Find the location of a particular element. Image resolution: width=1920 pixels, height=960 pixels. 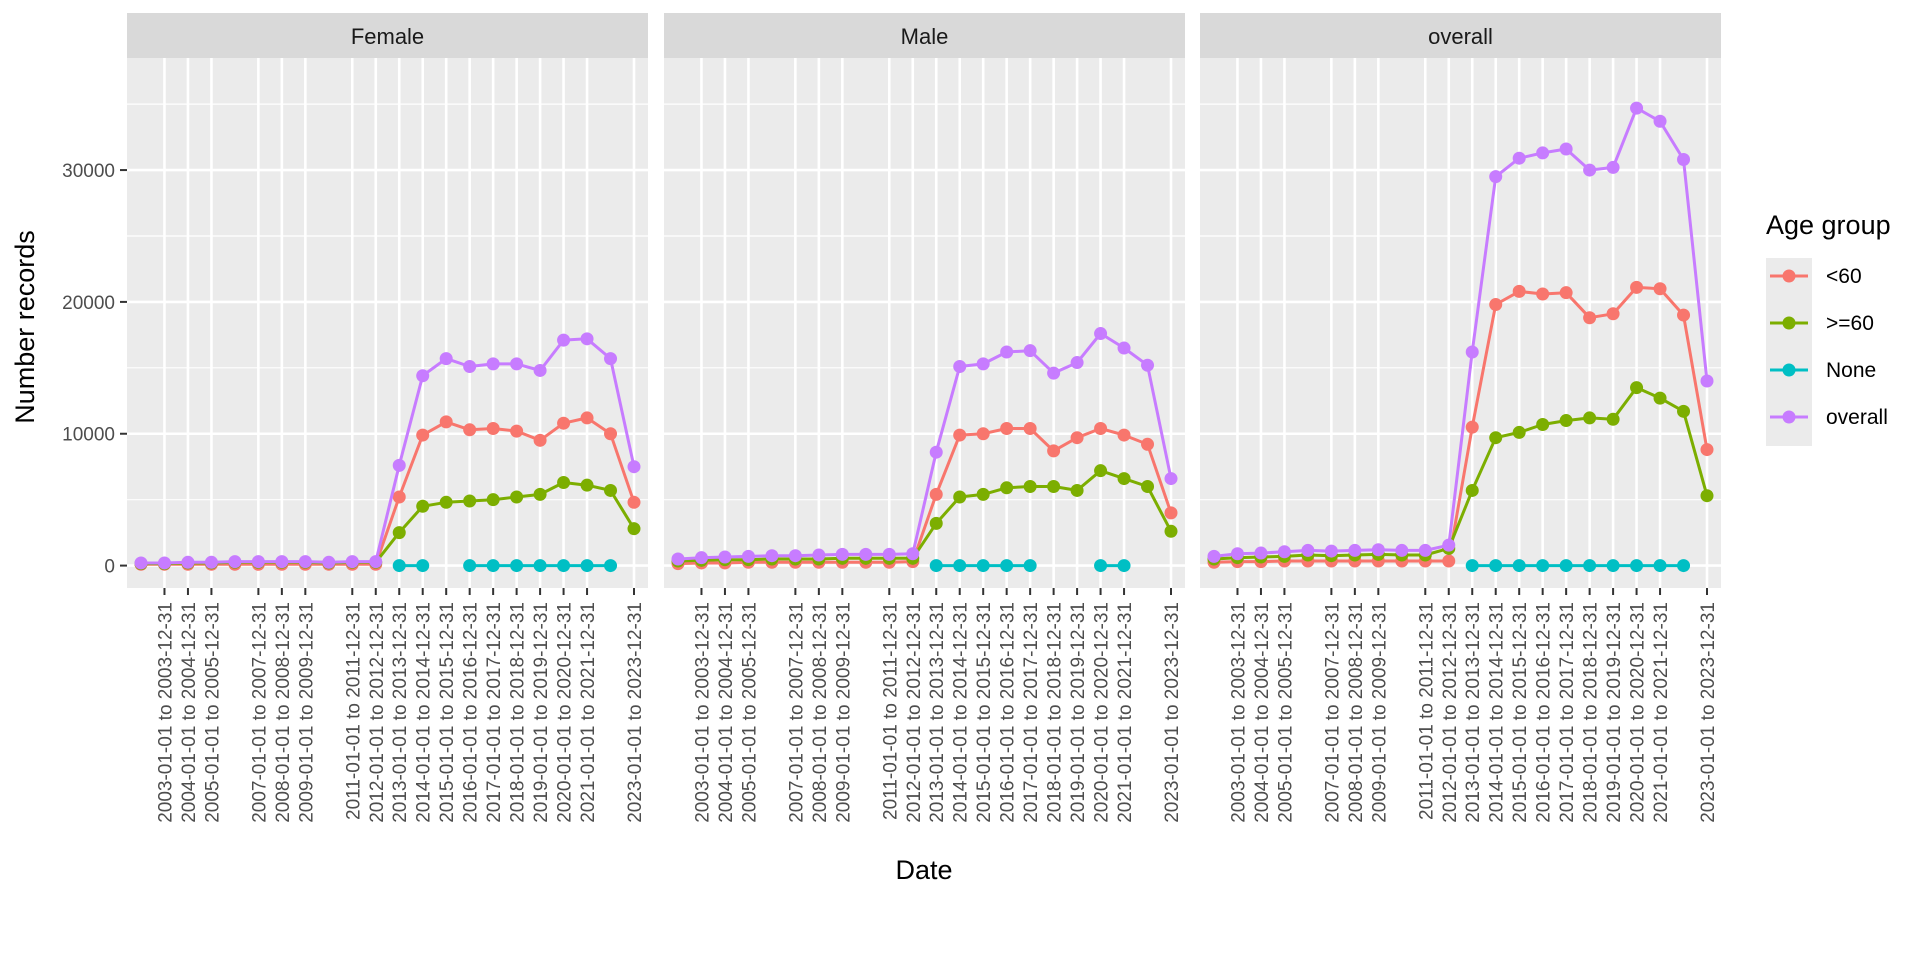

panel-background is located at coordinates (1460, 323).